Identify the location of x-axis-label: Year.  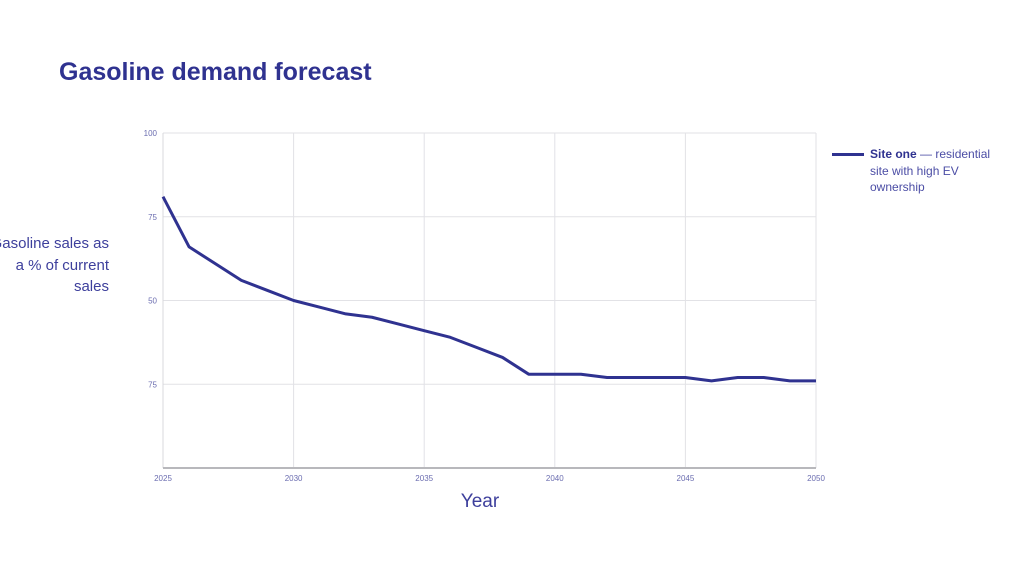
(480, 501).